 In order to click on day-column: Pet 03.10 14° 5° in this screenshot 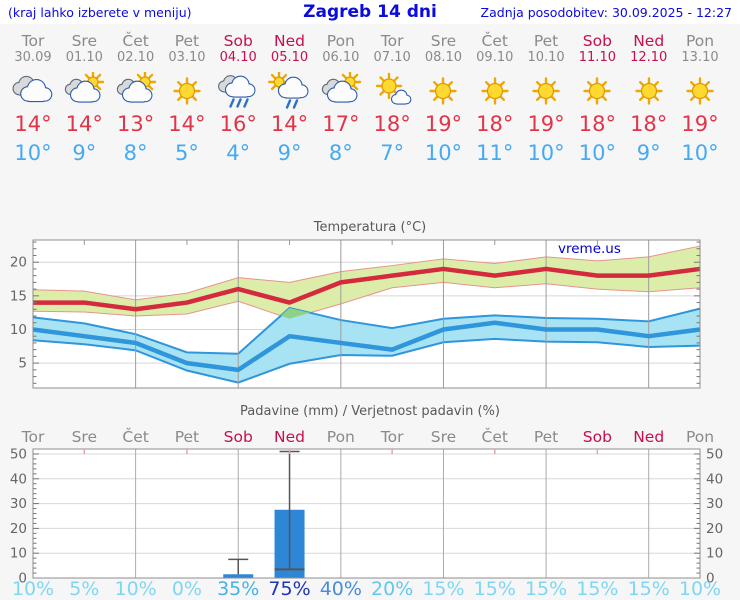, I will do `click(187, 97)`.